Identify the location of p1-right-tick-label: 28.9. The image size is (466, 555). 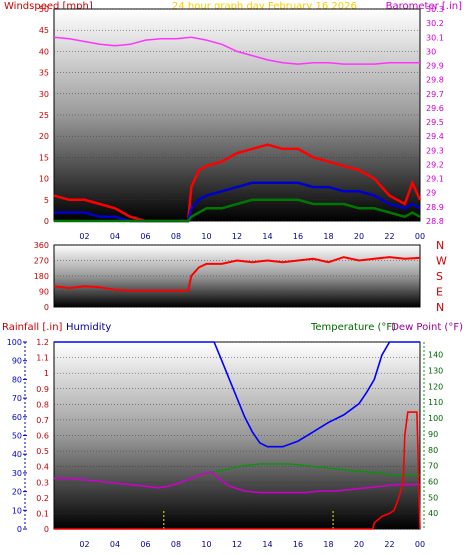
(435, 207).